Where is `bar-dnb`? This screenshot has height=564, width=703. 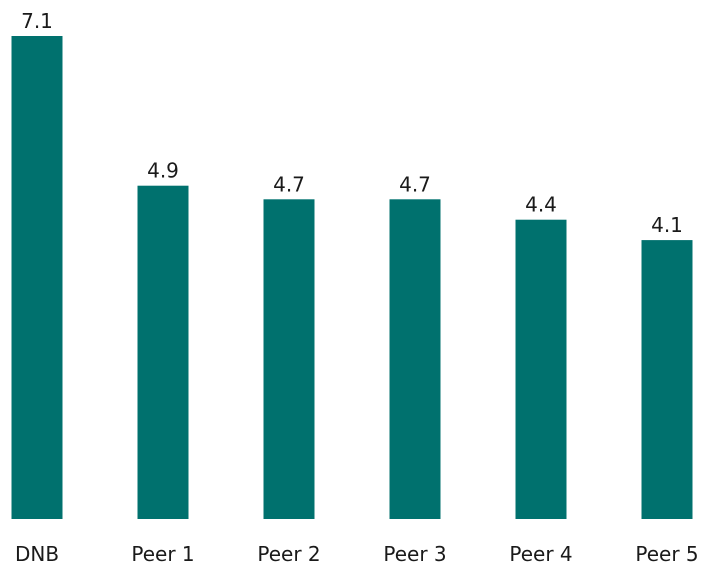
bar-dnb is located at coordinates (37, 277).